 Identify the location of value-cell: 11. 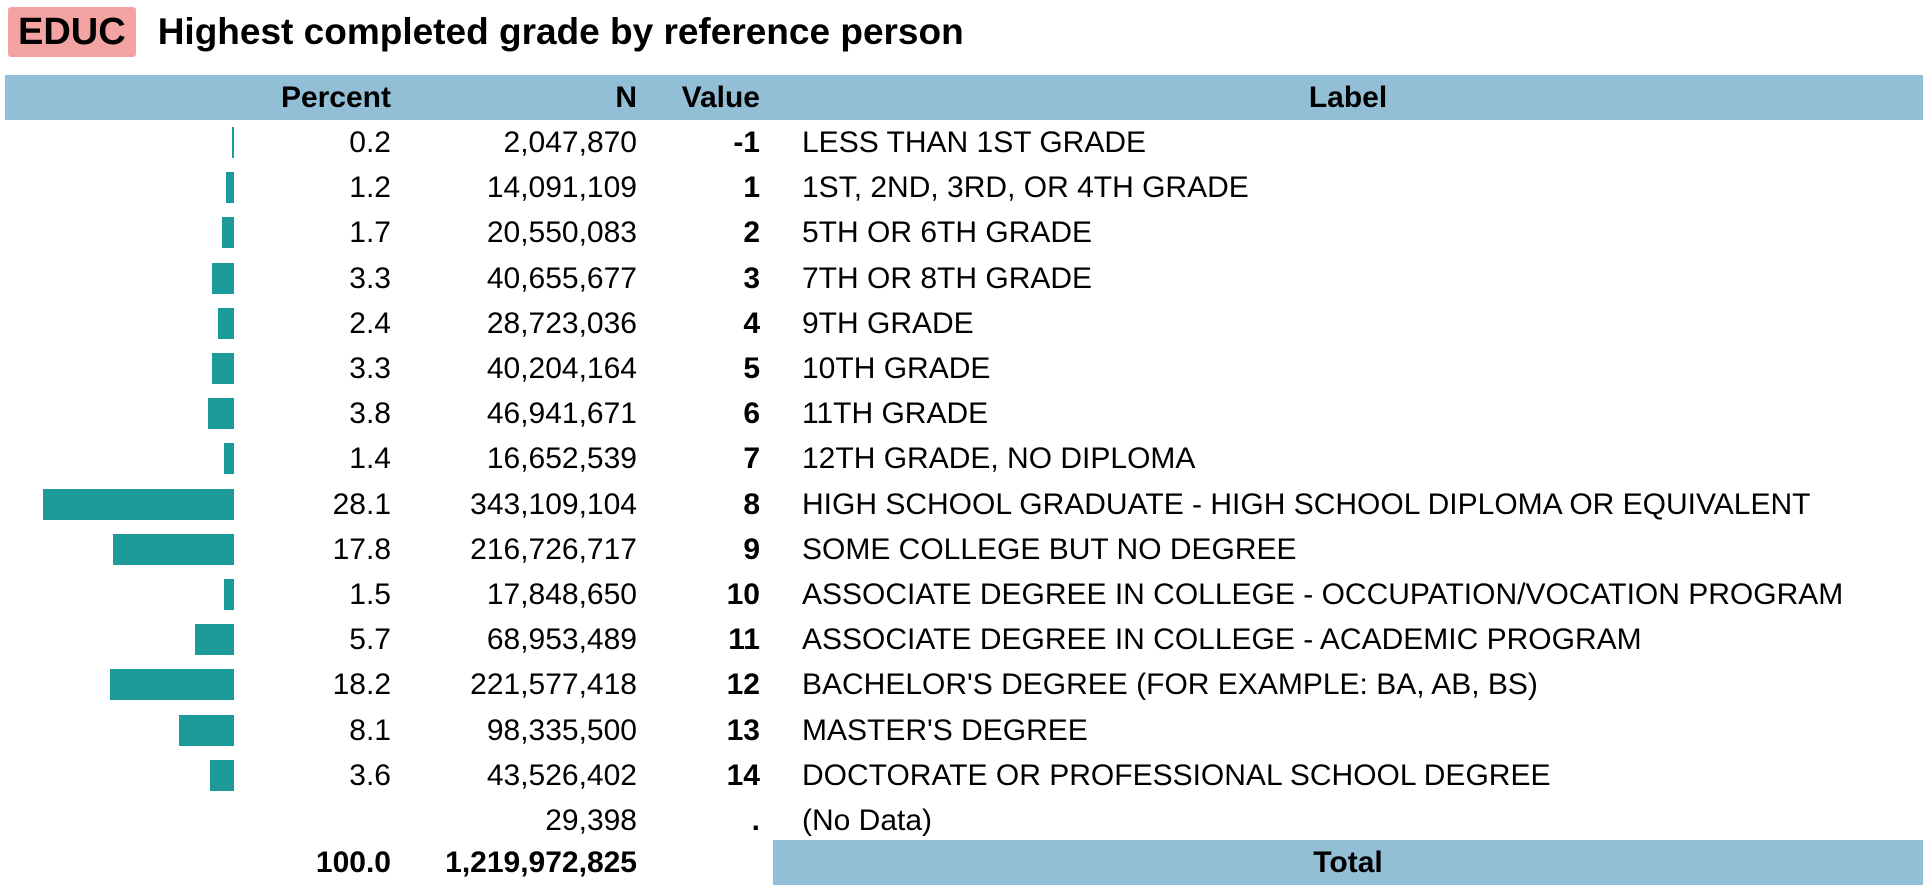
(744, 640).